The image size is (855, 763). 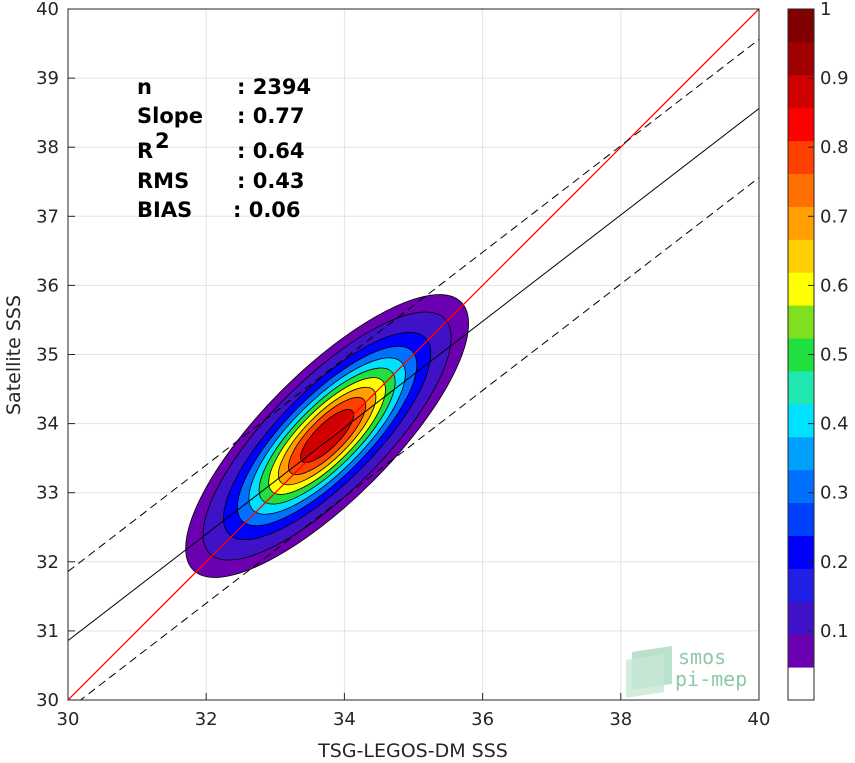 I want to click on colorbar-tick-label: 0.2, so click(x=834, y=562).